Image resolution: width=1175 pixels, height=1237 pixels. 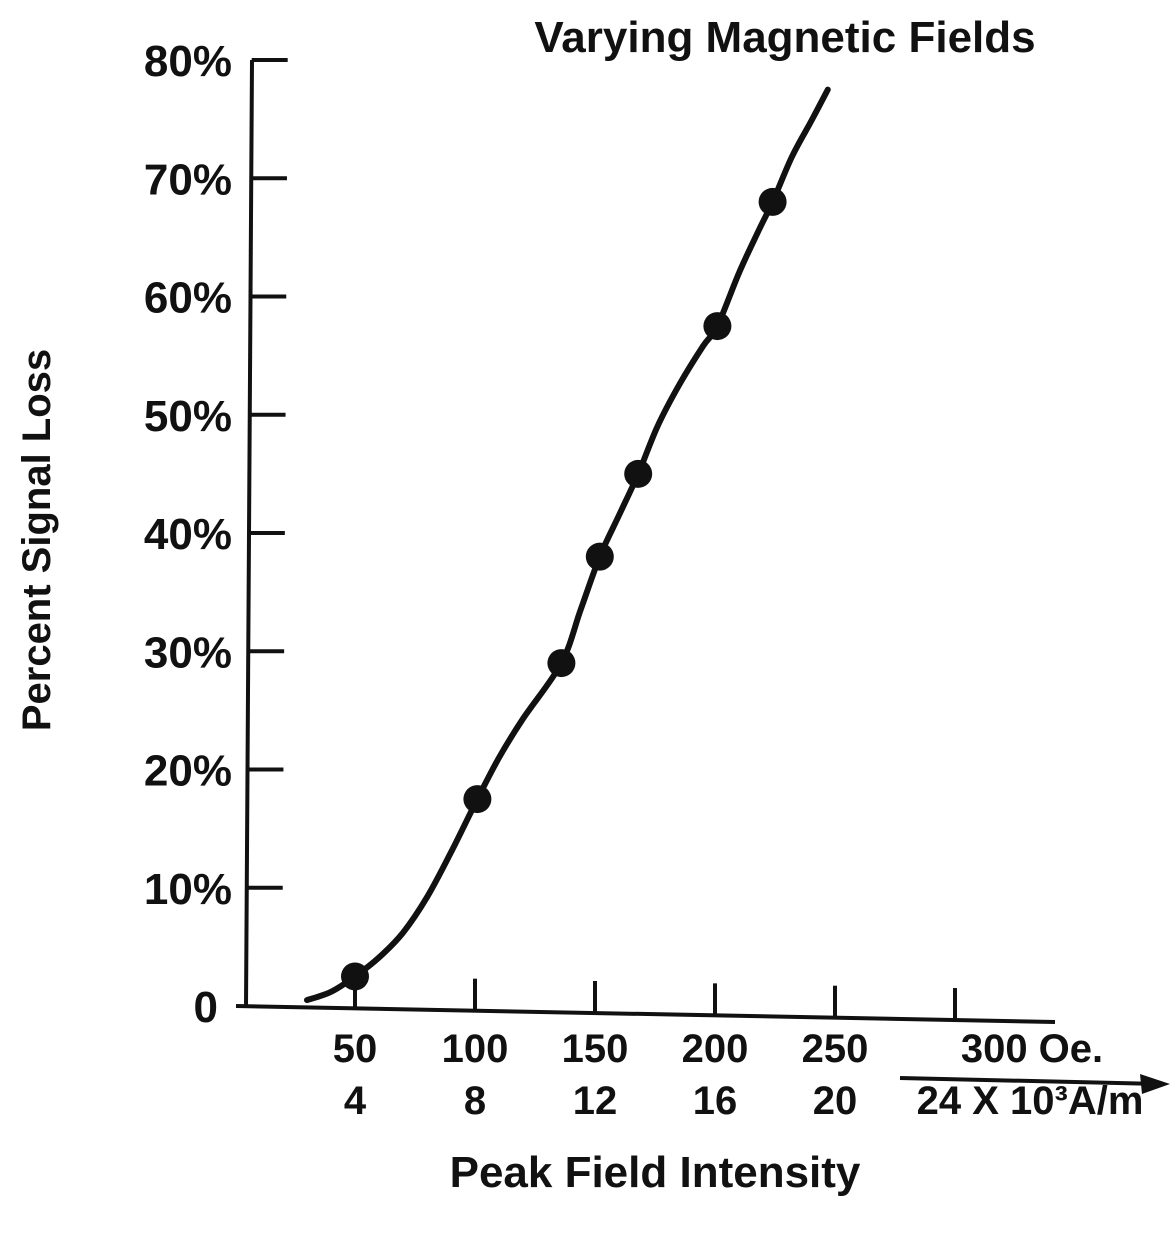 What do you see at coordinates (1030, 1081) in the screenshot?
I see `x-axis-arrow-line` at bounding box center [1030, 1081].